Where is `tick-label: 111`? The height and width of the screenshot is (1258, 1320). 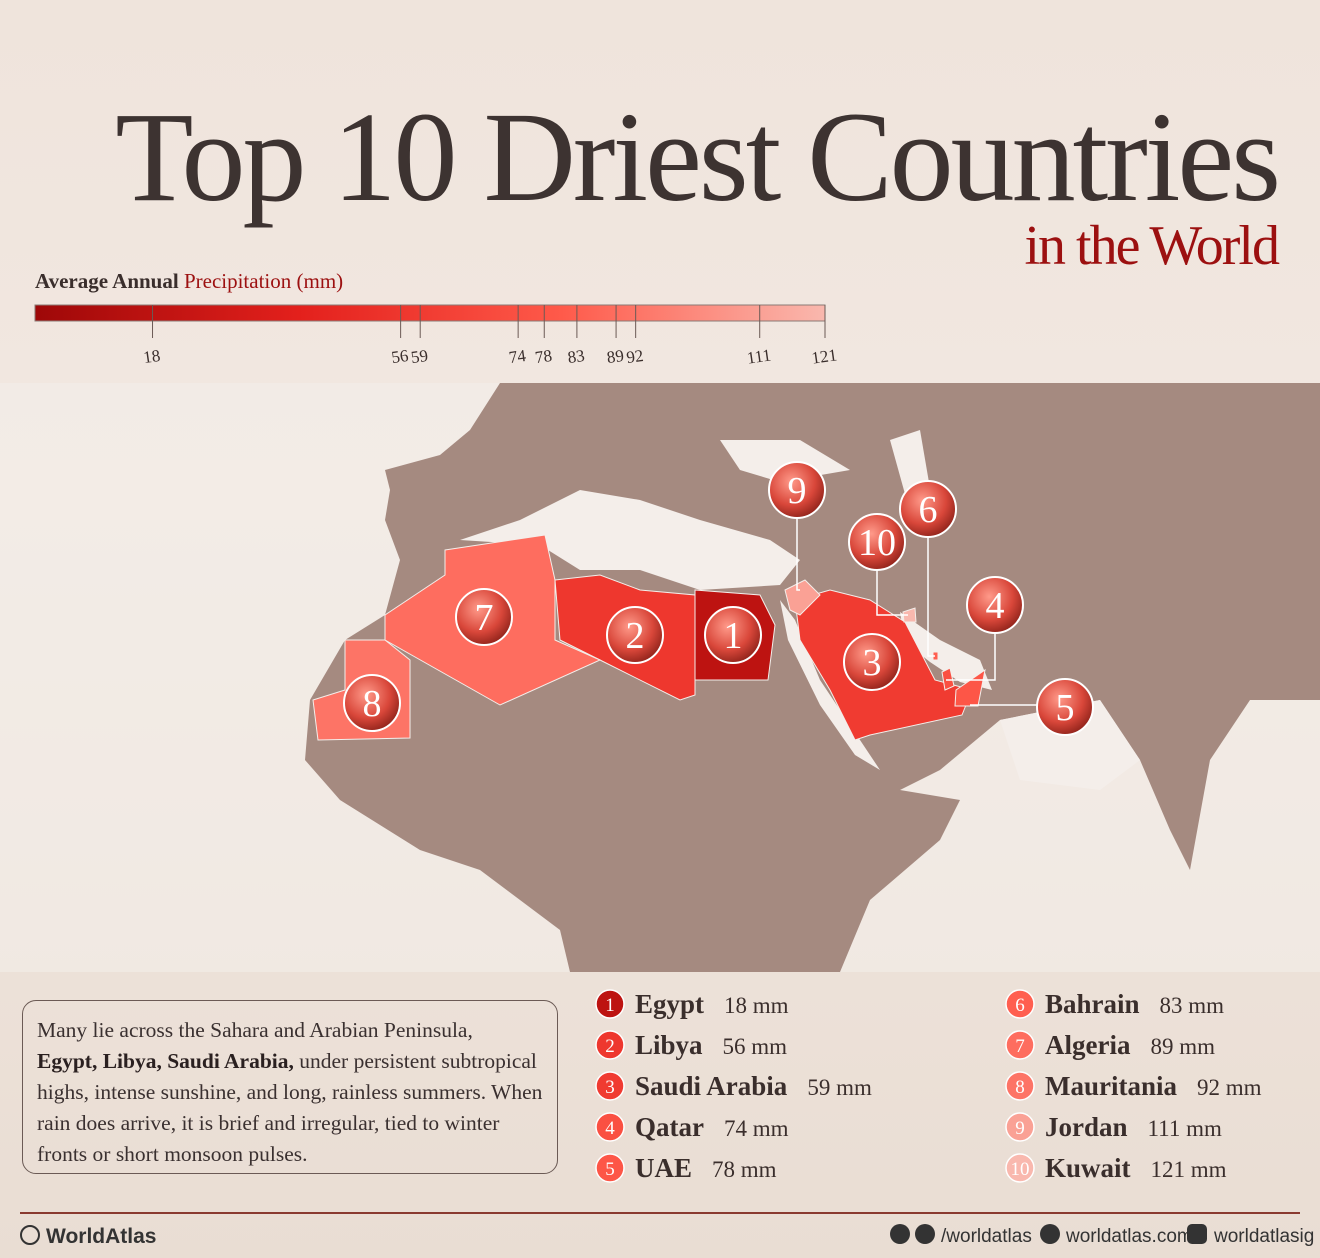
tick-label: 111 is located at coordinates (759, 356).